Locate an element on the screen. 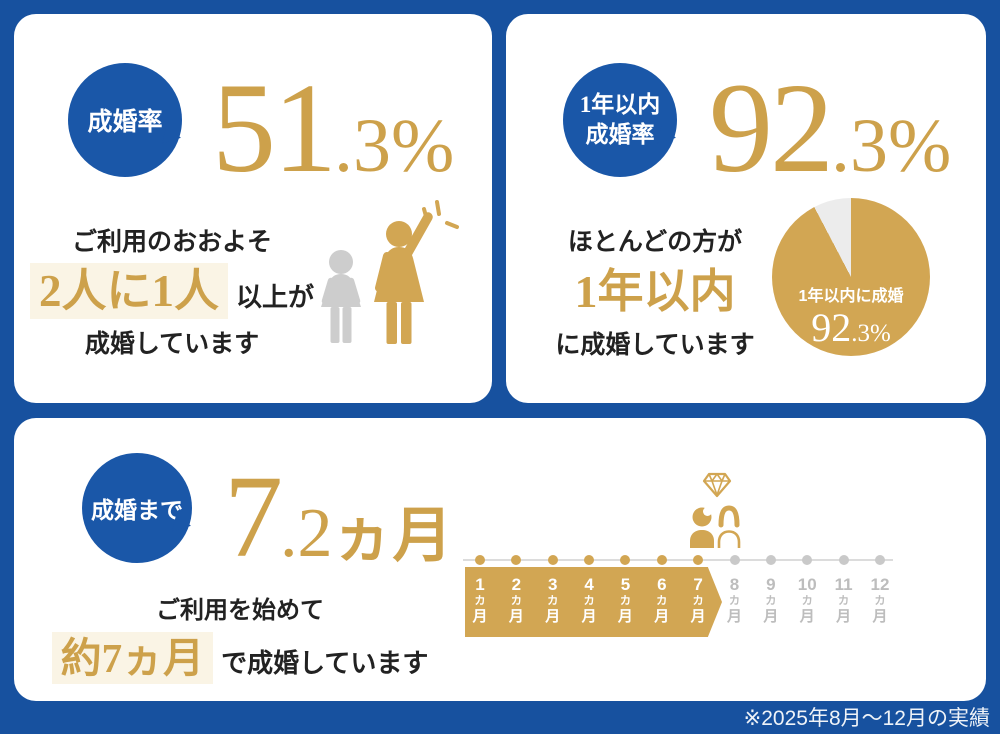  marriage-rate-after-highlight: 以上が is located at coordinates (275, 297).